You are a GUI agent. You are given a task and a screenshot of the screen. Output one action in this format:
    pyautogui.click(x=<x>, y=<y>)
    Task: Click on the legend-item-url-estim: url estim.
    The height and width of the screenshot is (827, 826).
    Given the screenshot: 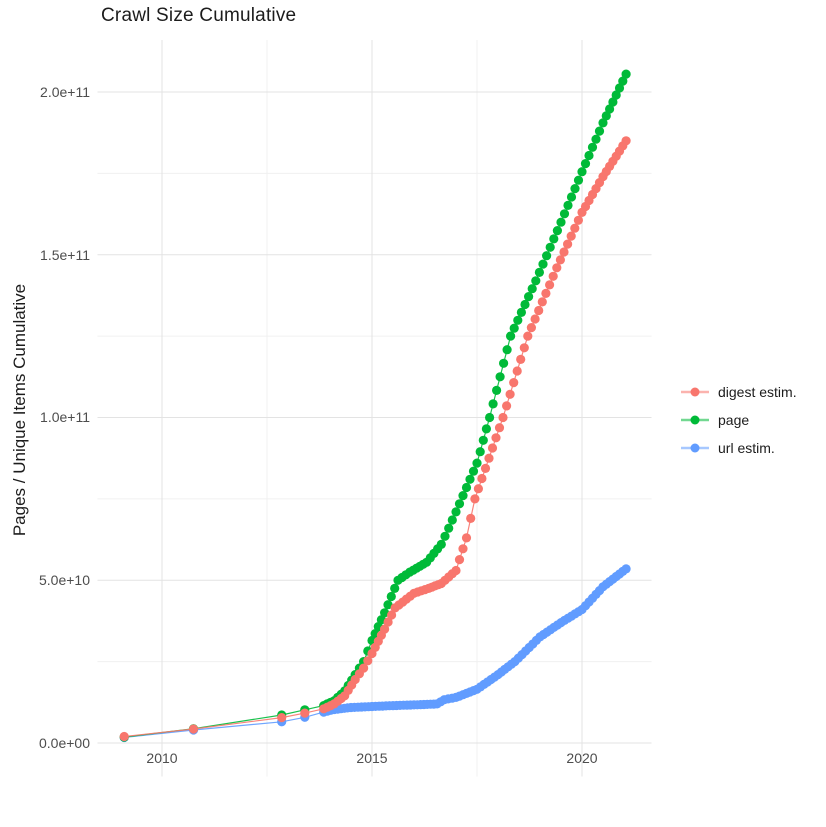 What is the action you would take?
    pyautogui.click(x=738, y=448)
    